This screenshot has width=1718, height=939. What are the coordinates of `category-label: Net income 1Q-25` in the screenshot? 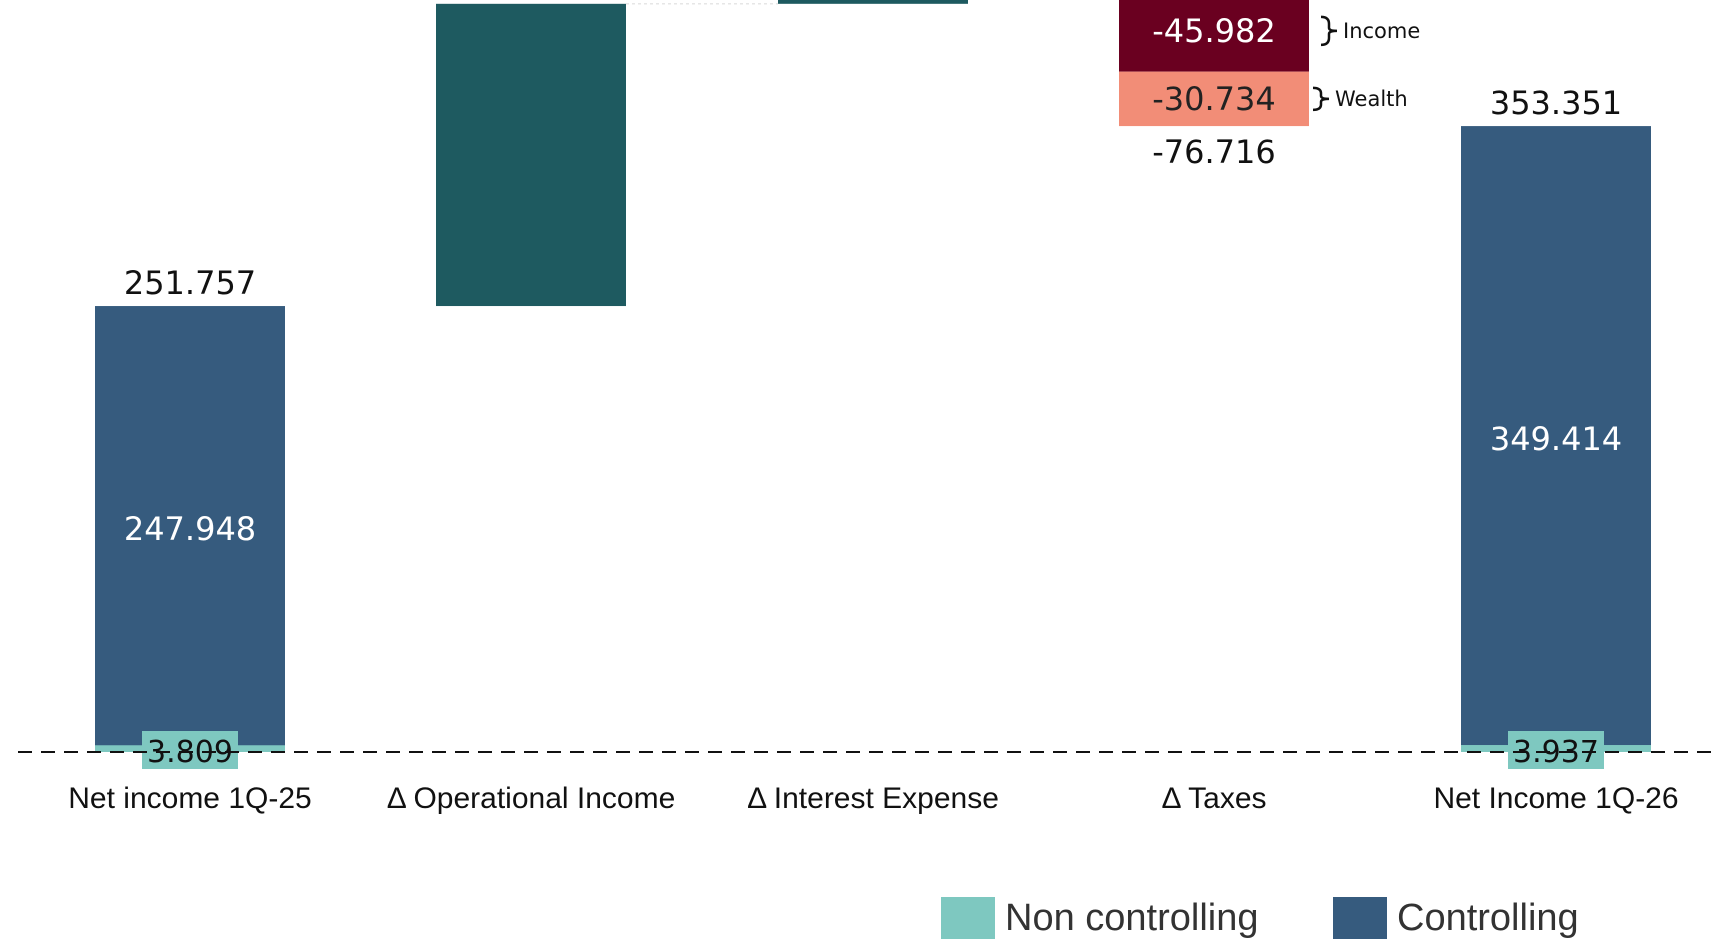 It's located at (189, 798).